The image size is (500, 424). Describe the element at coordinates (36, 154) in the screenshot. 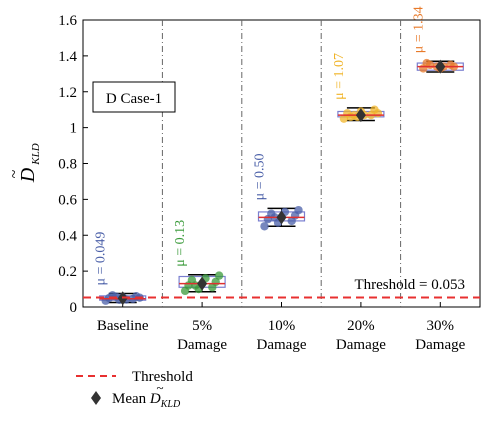

I see `y-axis-label-sub: KLD` at that location.